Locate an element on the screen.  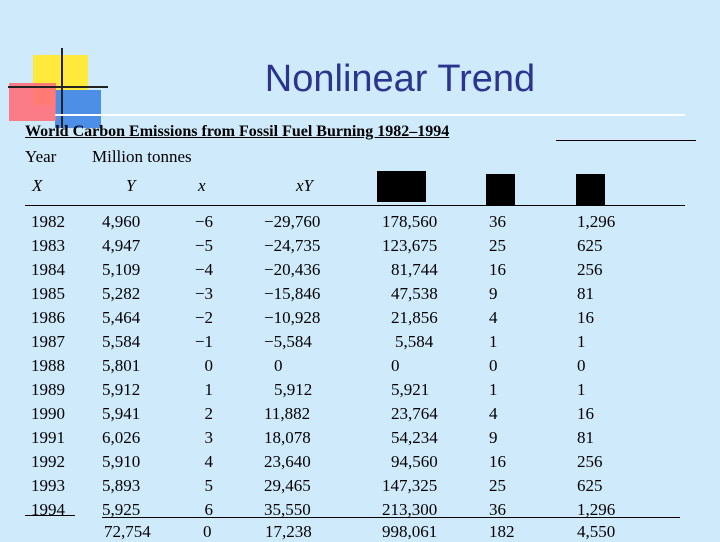
cell-Y: 5,925 is located at coordinates (121, 509).